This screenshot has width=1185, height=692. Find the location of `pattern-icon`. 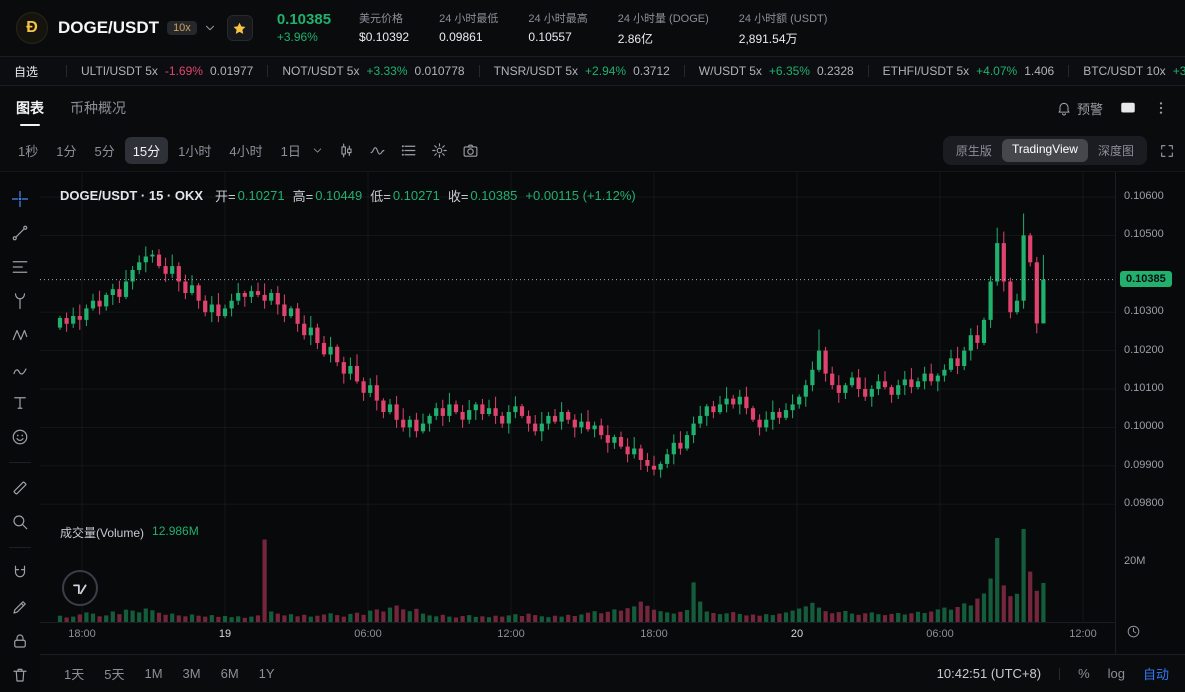

pattern-icon is located at coordinates (20, 335).